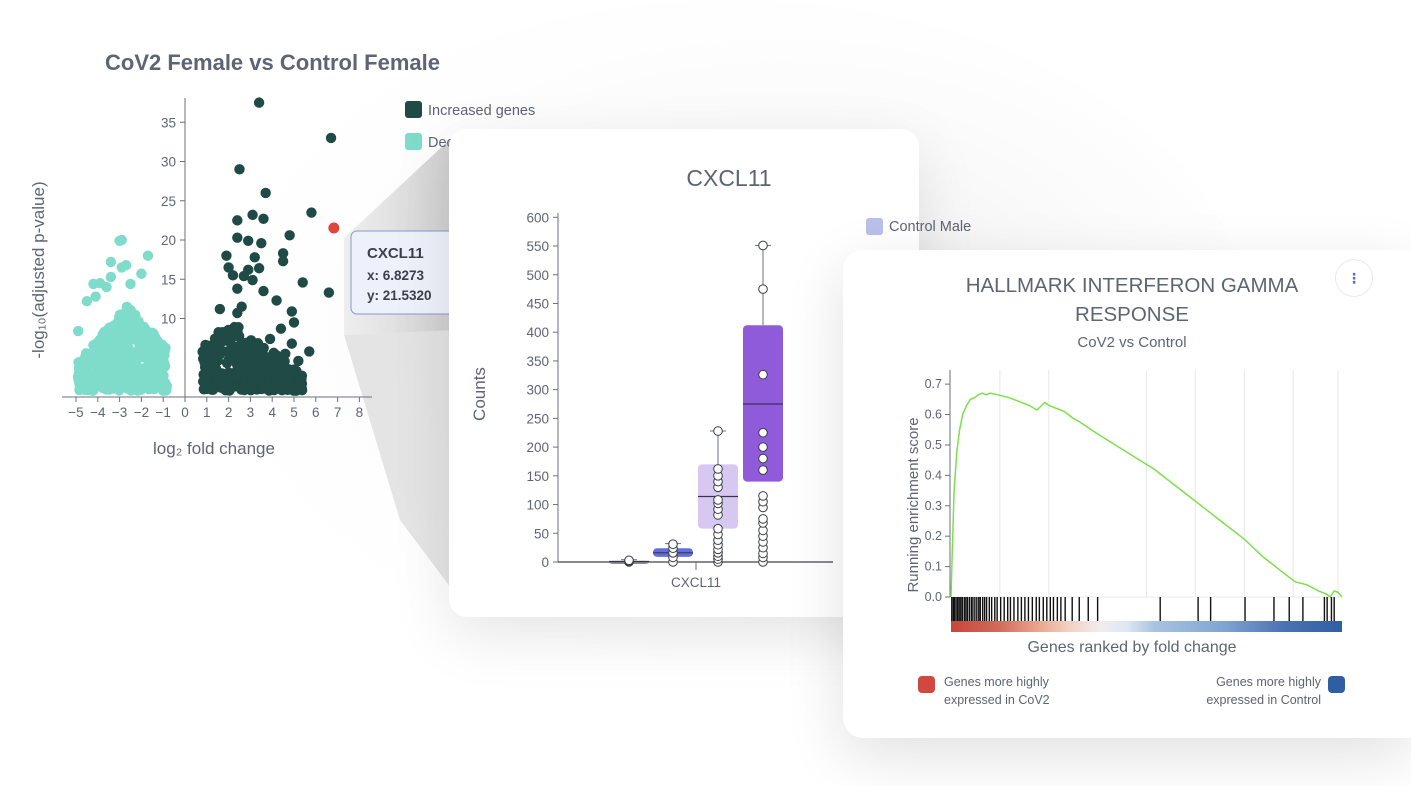 Image resolution: width=1411 pixels, height=786 pixels. What do you see at coordinates (334, 228) in the screenshot?
I see `highlighted-gene-point` at bounding box center [334, 228].